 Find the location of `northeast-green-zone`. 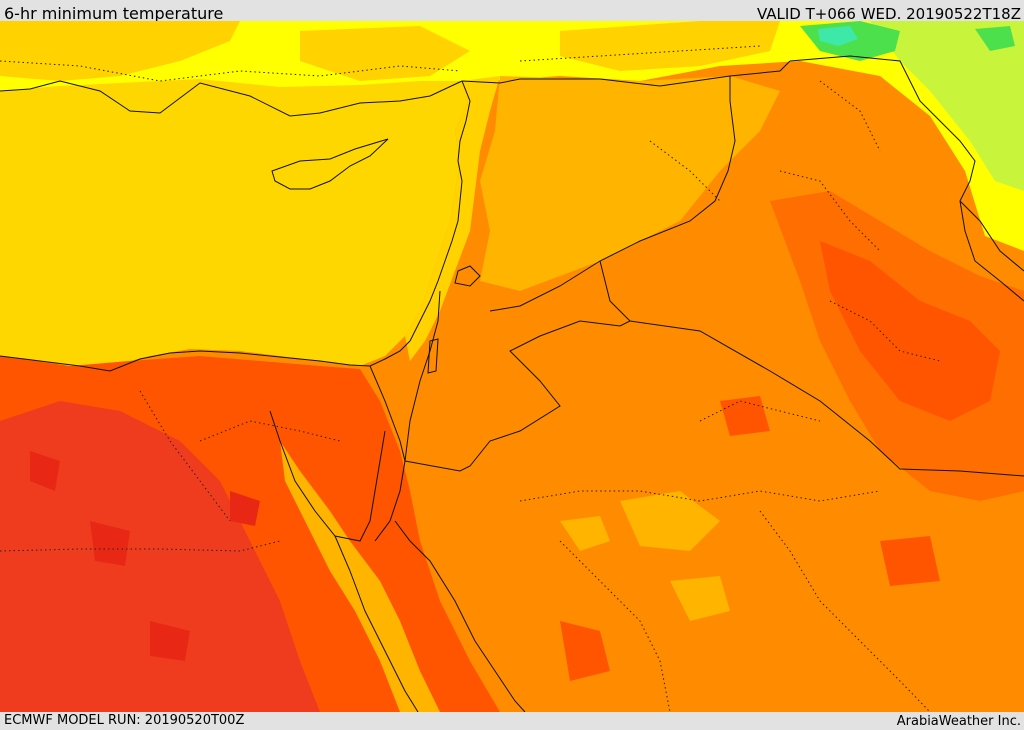

northeast-green-zone is located at coordinates (947, 106).